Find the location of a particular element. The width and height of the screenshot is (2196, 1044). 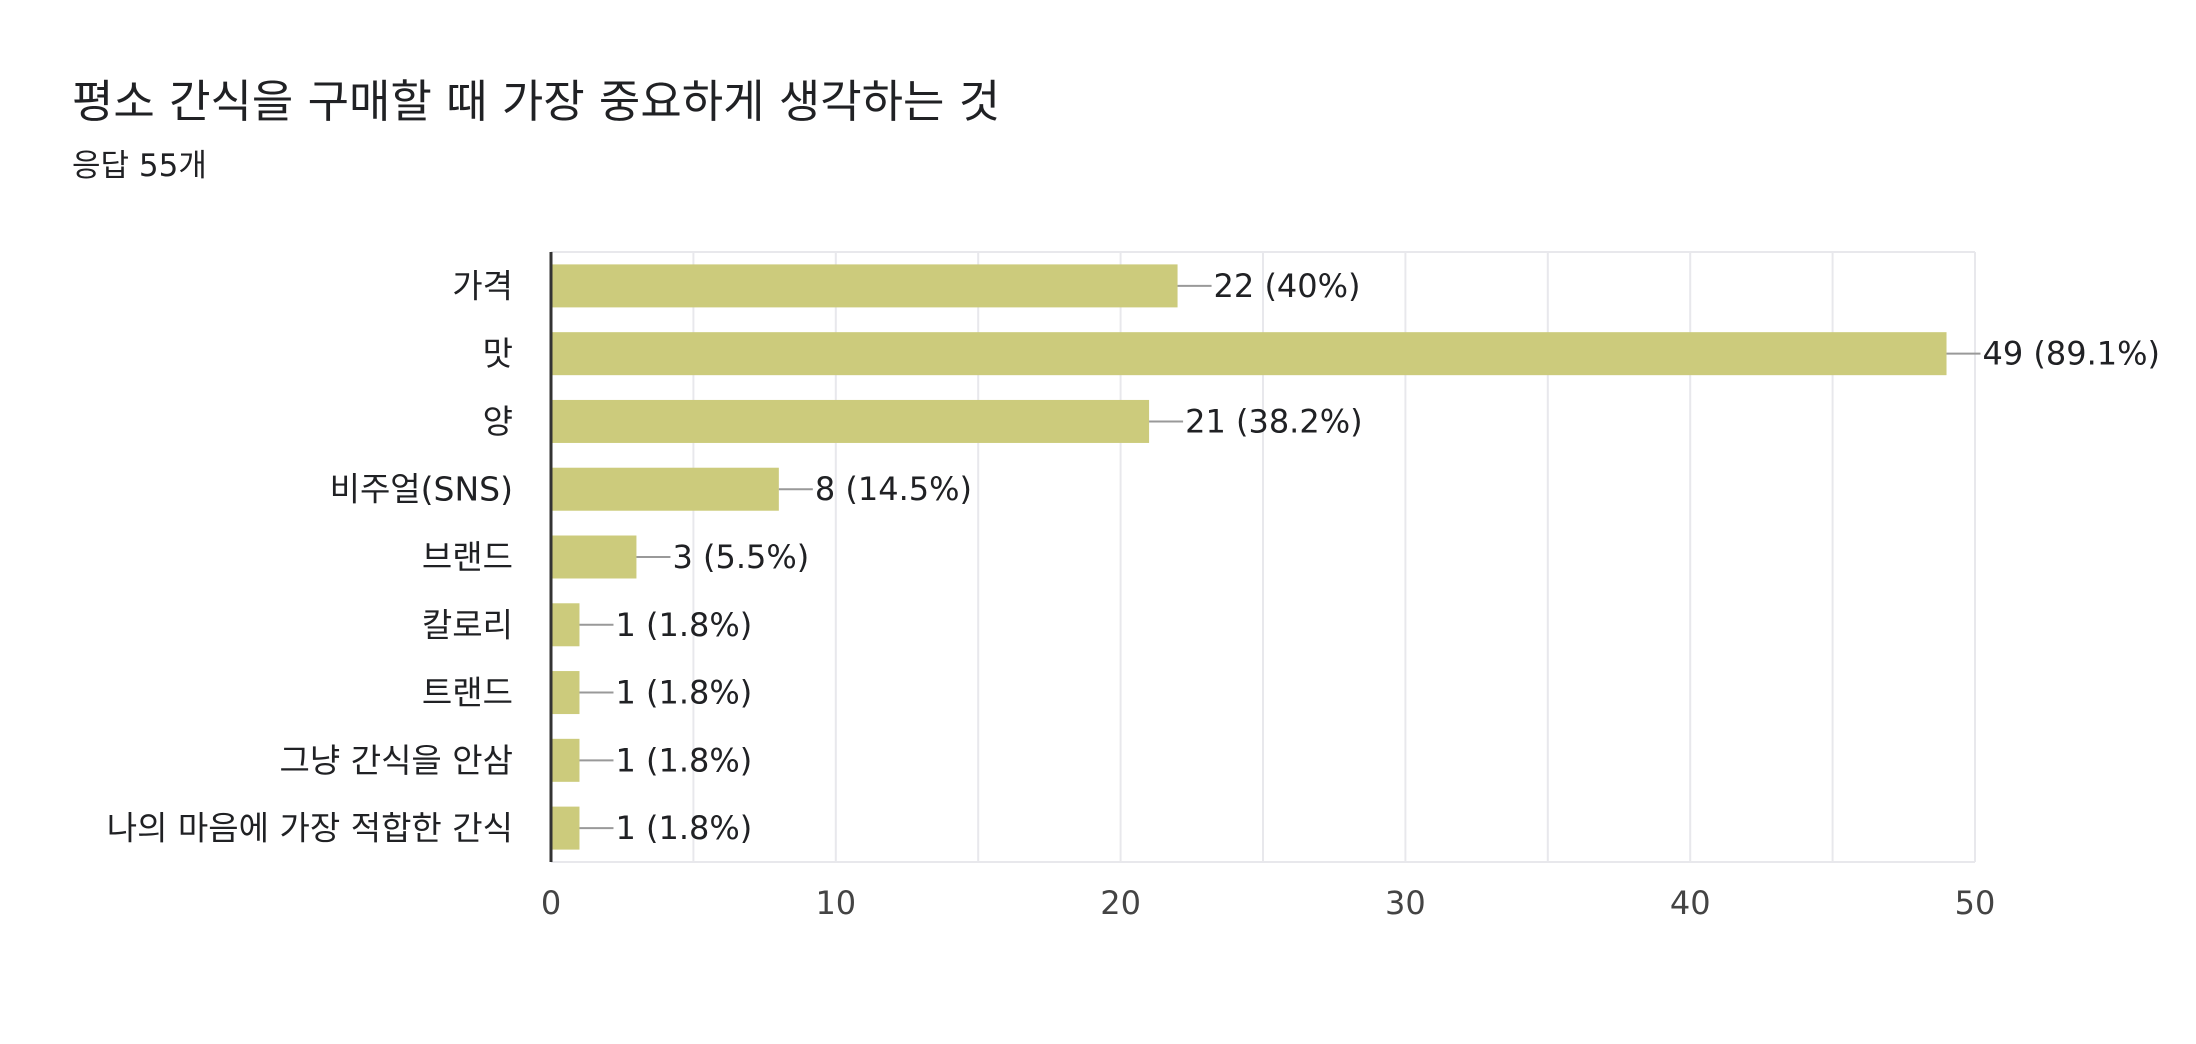

x-tick-label: 50 is located at coordinates (1975, 903).